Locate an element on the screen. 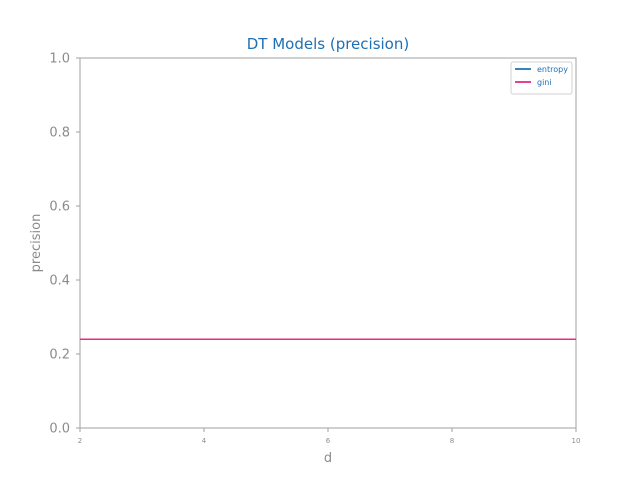 The width and height of the screenshot is (640, 480). chart-title: DT Models (precision) is located at coordinates (328, 44).